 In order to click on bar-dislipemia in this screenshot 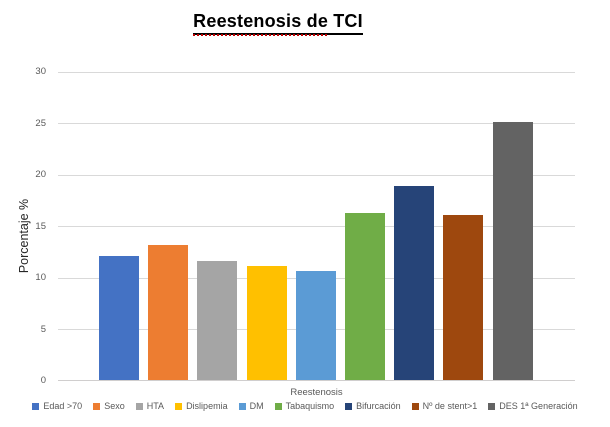, I will do `click(266, 323)`.